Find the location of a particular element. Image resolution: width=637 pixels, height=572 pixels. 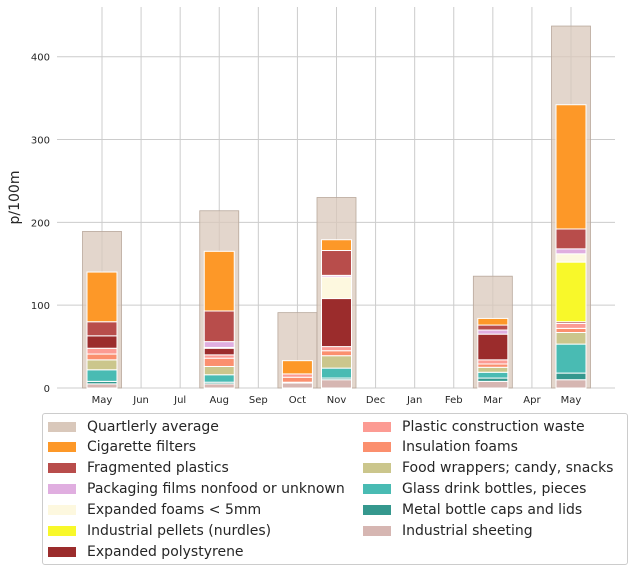

legend-label: Metal bottle caps and lids is located at coordinates (492, 510).